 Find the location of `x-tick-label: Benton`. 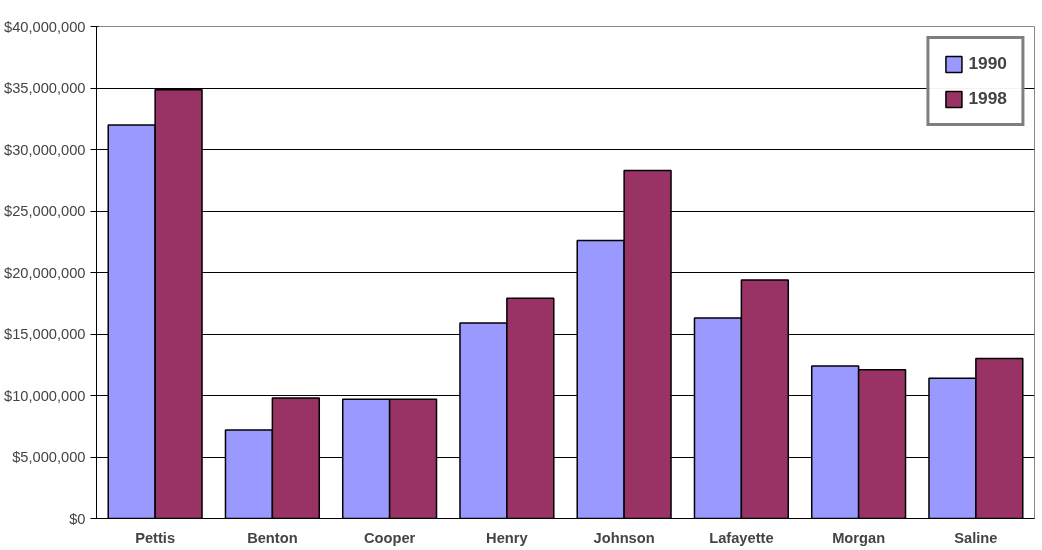

x-tick-label: Benton is located at coordinates (272, 537).